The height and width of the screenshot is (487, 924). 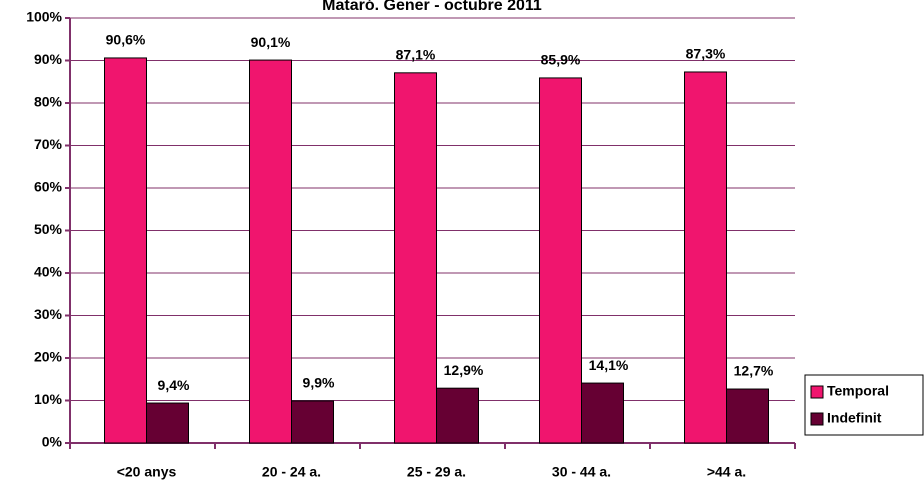 What do you see at coordinates (432, 7) in the screenshot?
I see `chart-title: Mataró. Gener - octubre 2011` at bounding box center [432, 7].